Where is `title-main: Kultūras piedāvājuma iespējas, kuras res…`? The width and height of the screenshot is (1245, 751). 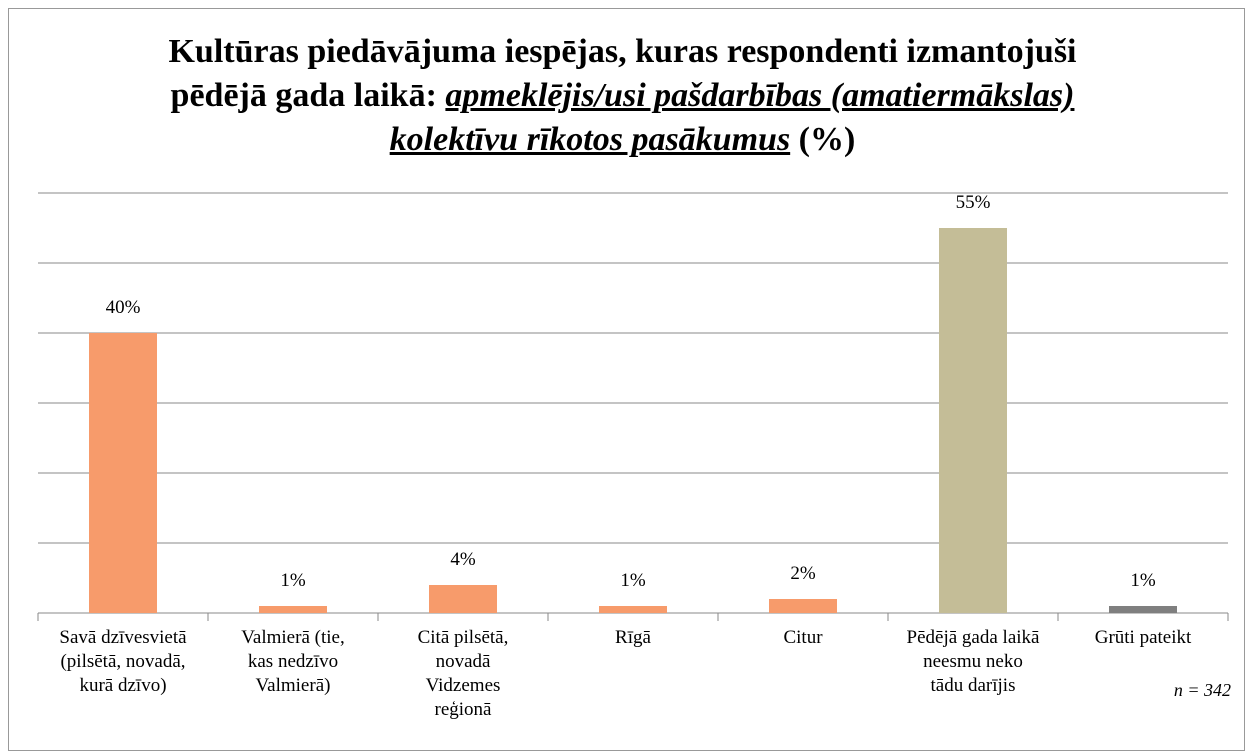 title-main: Kultūras piedāvājuma iespējas, kuras res… is located at coordinates (622, 73).